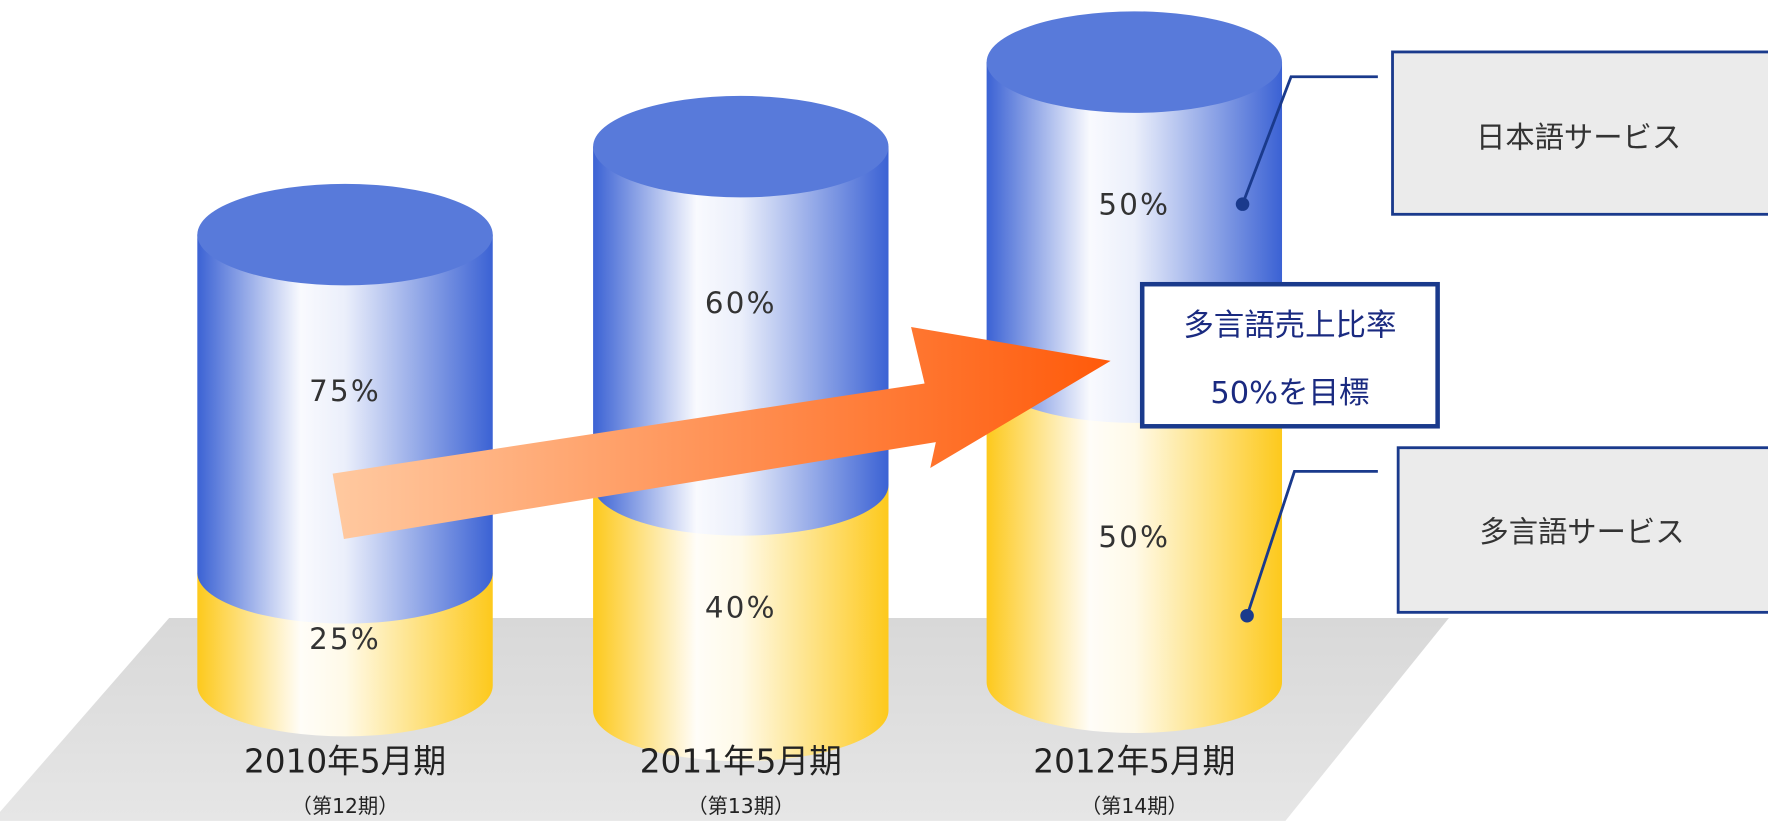 The width and height of the screenshot is (1768, 821). Describe the element at coordinates (345, 761) in the screenshot. I see `x-tick-label: 2010年5月期` at that location.